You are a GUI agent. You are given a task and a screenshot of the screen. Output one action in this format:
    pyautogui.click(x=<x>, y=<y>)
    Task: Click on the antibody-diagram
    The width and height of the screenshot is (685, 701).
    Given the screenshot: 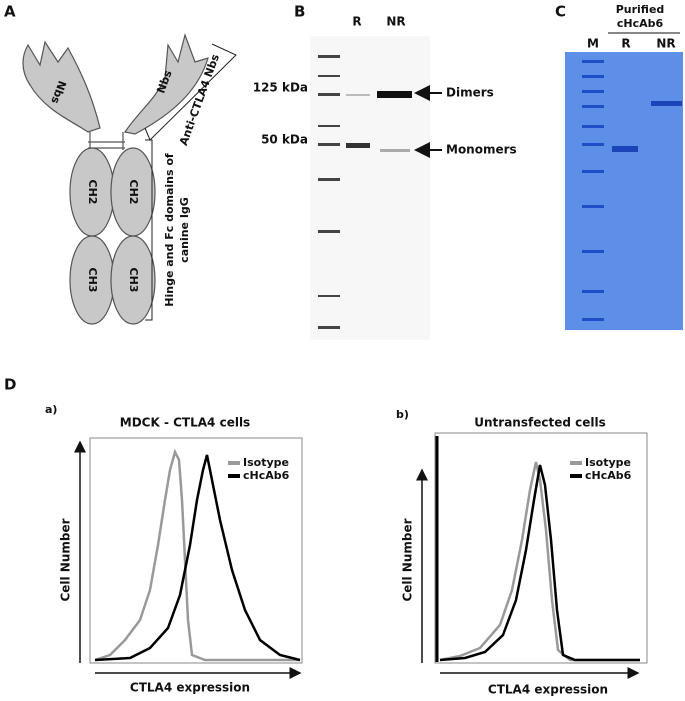 What is the action you would take?
    pyautogui.click(x=115, y=178)
    